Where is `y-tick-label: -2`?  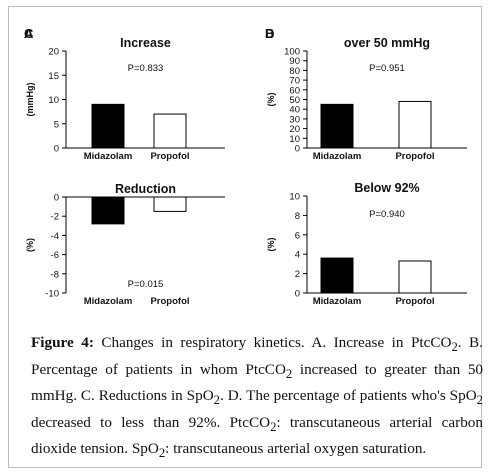
y-tick-label: -2 is located at coordinates (55, 217).